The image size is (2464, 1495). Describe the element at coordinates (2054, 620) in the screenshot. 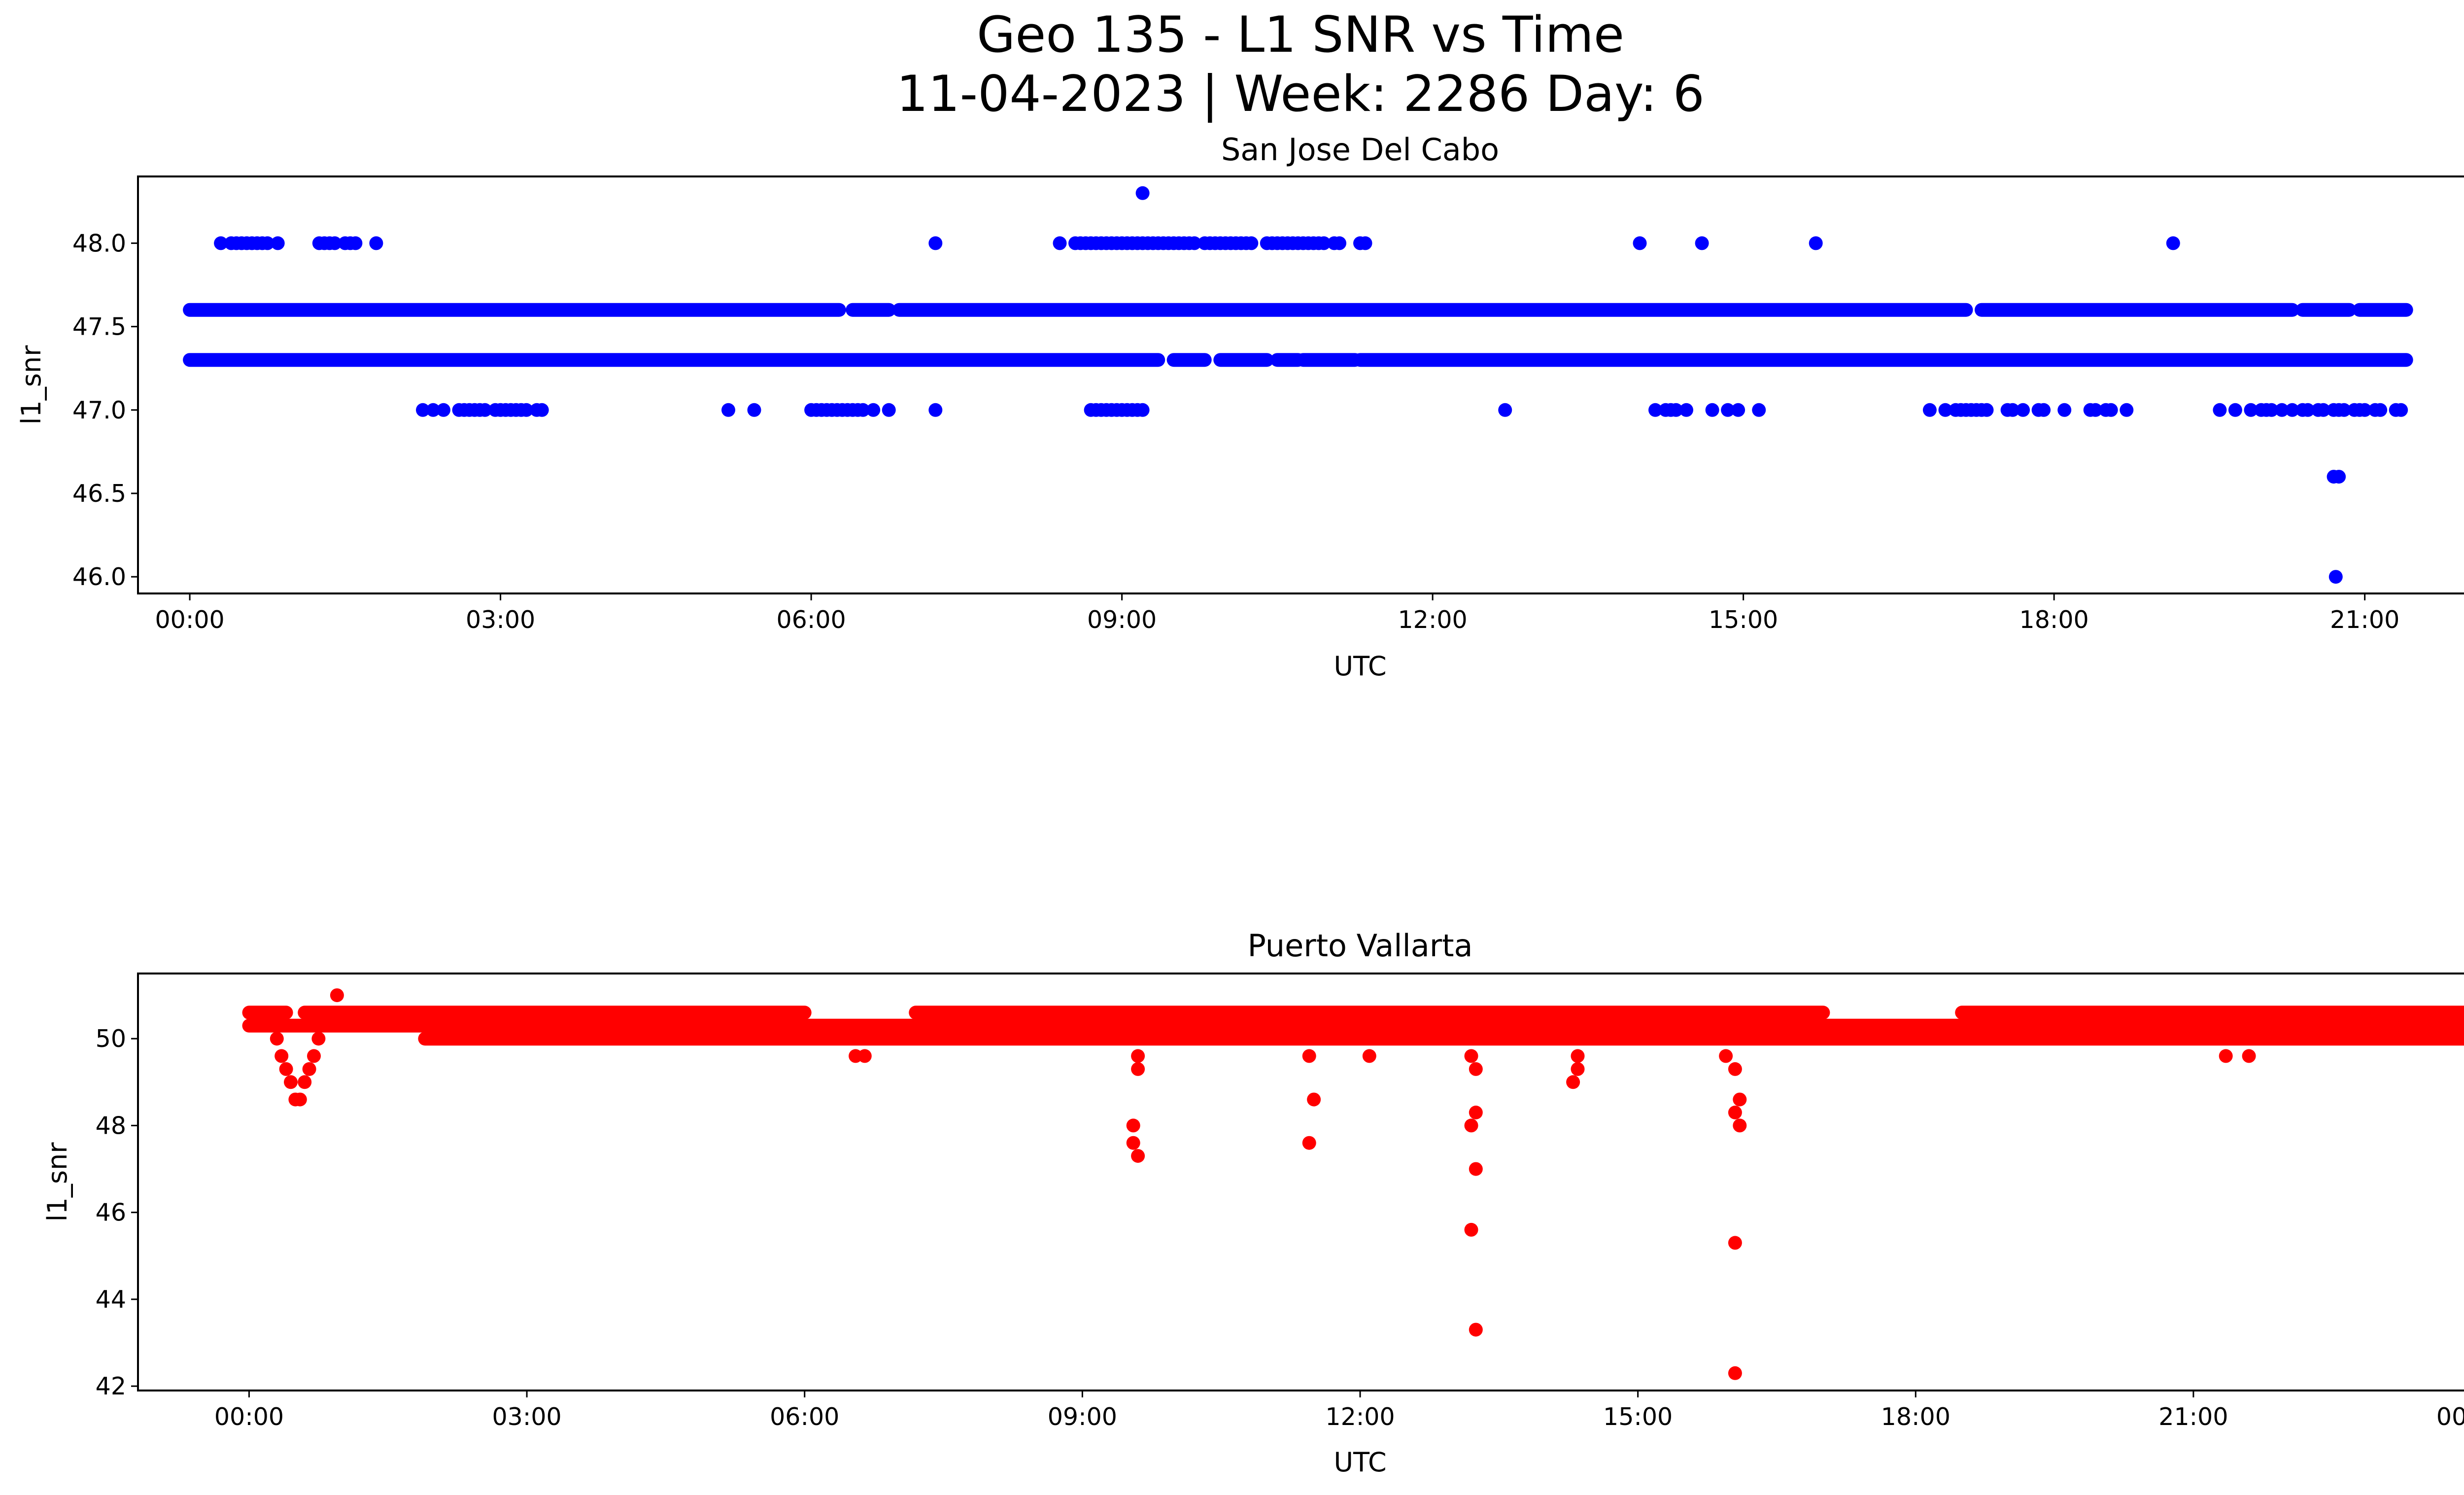

I see `p0-x-tick-label: 18:00` at that location.